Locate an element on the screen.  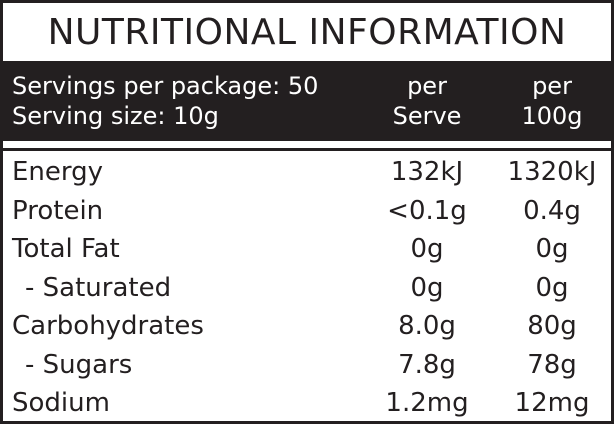
header-divider is located at coordinates (307, 146).